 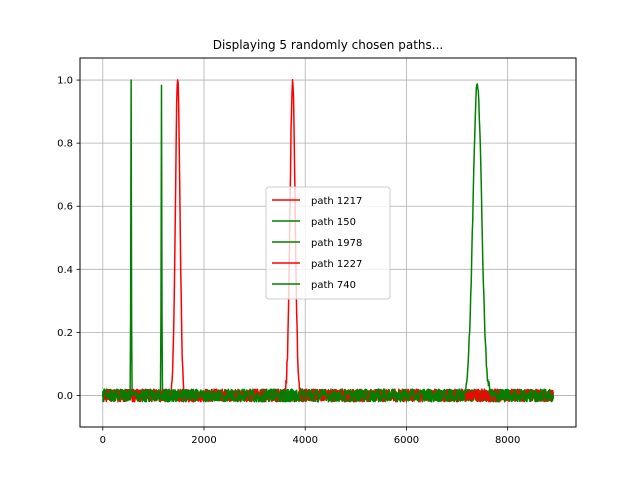 I want to click on x-axis: 0 2000 4000 6000 8000, so click(x=310, y=436).